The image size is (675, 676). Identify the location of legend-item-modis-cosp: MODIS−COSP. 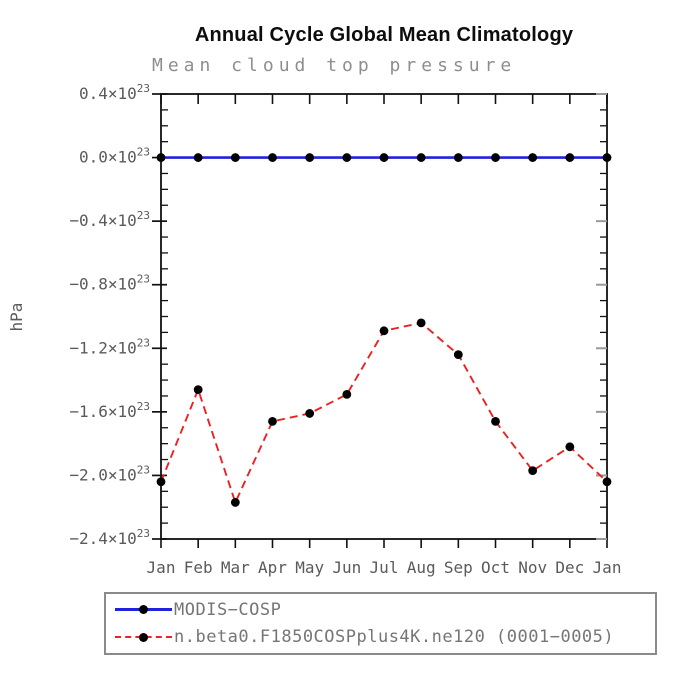
(385, 610).